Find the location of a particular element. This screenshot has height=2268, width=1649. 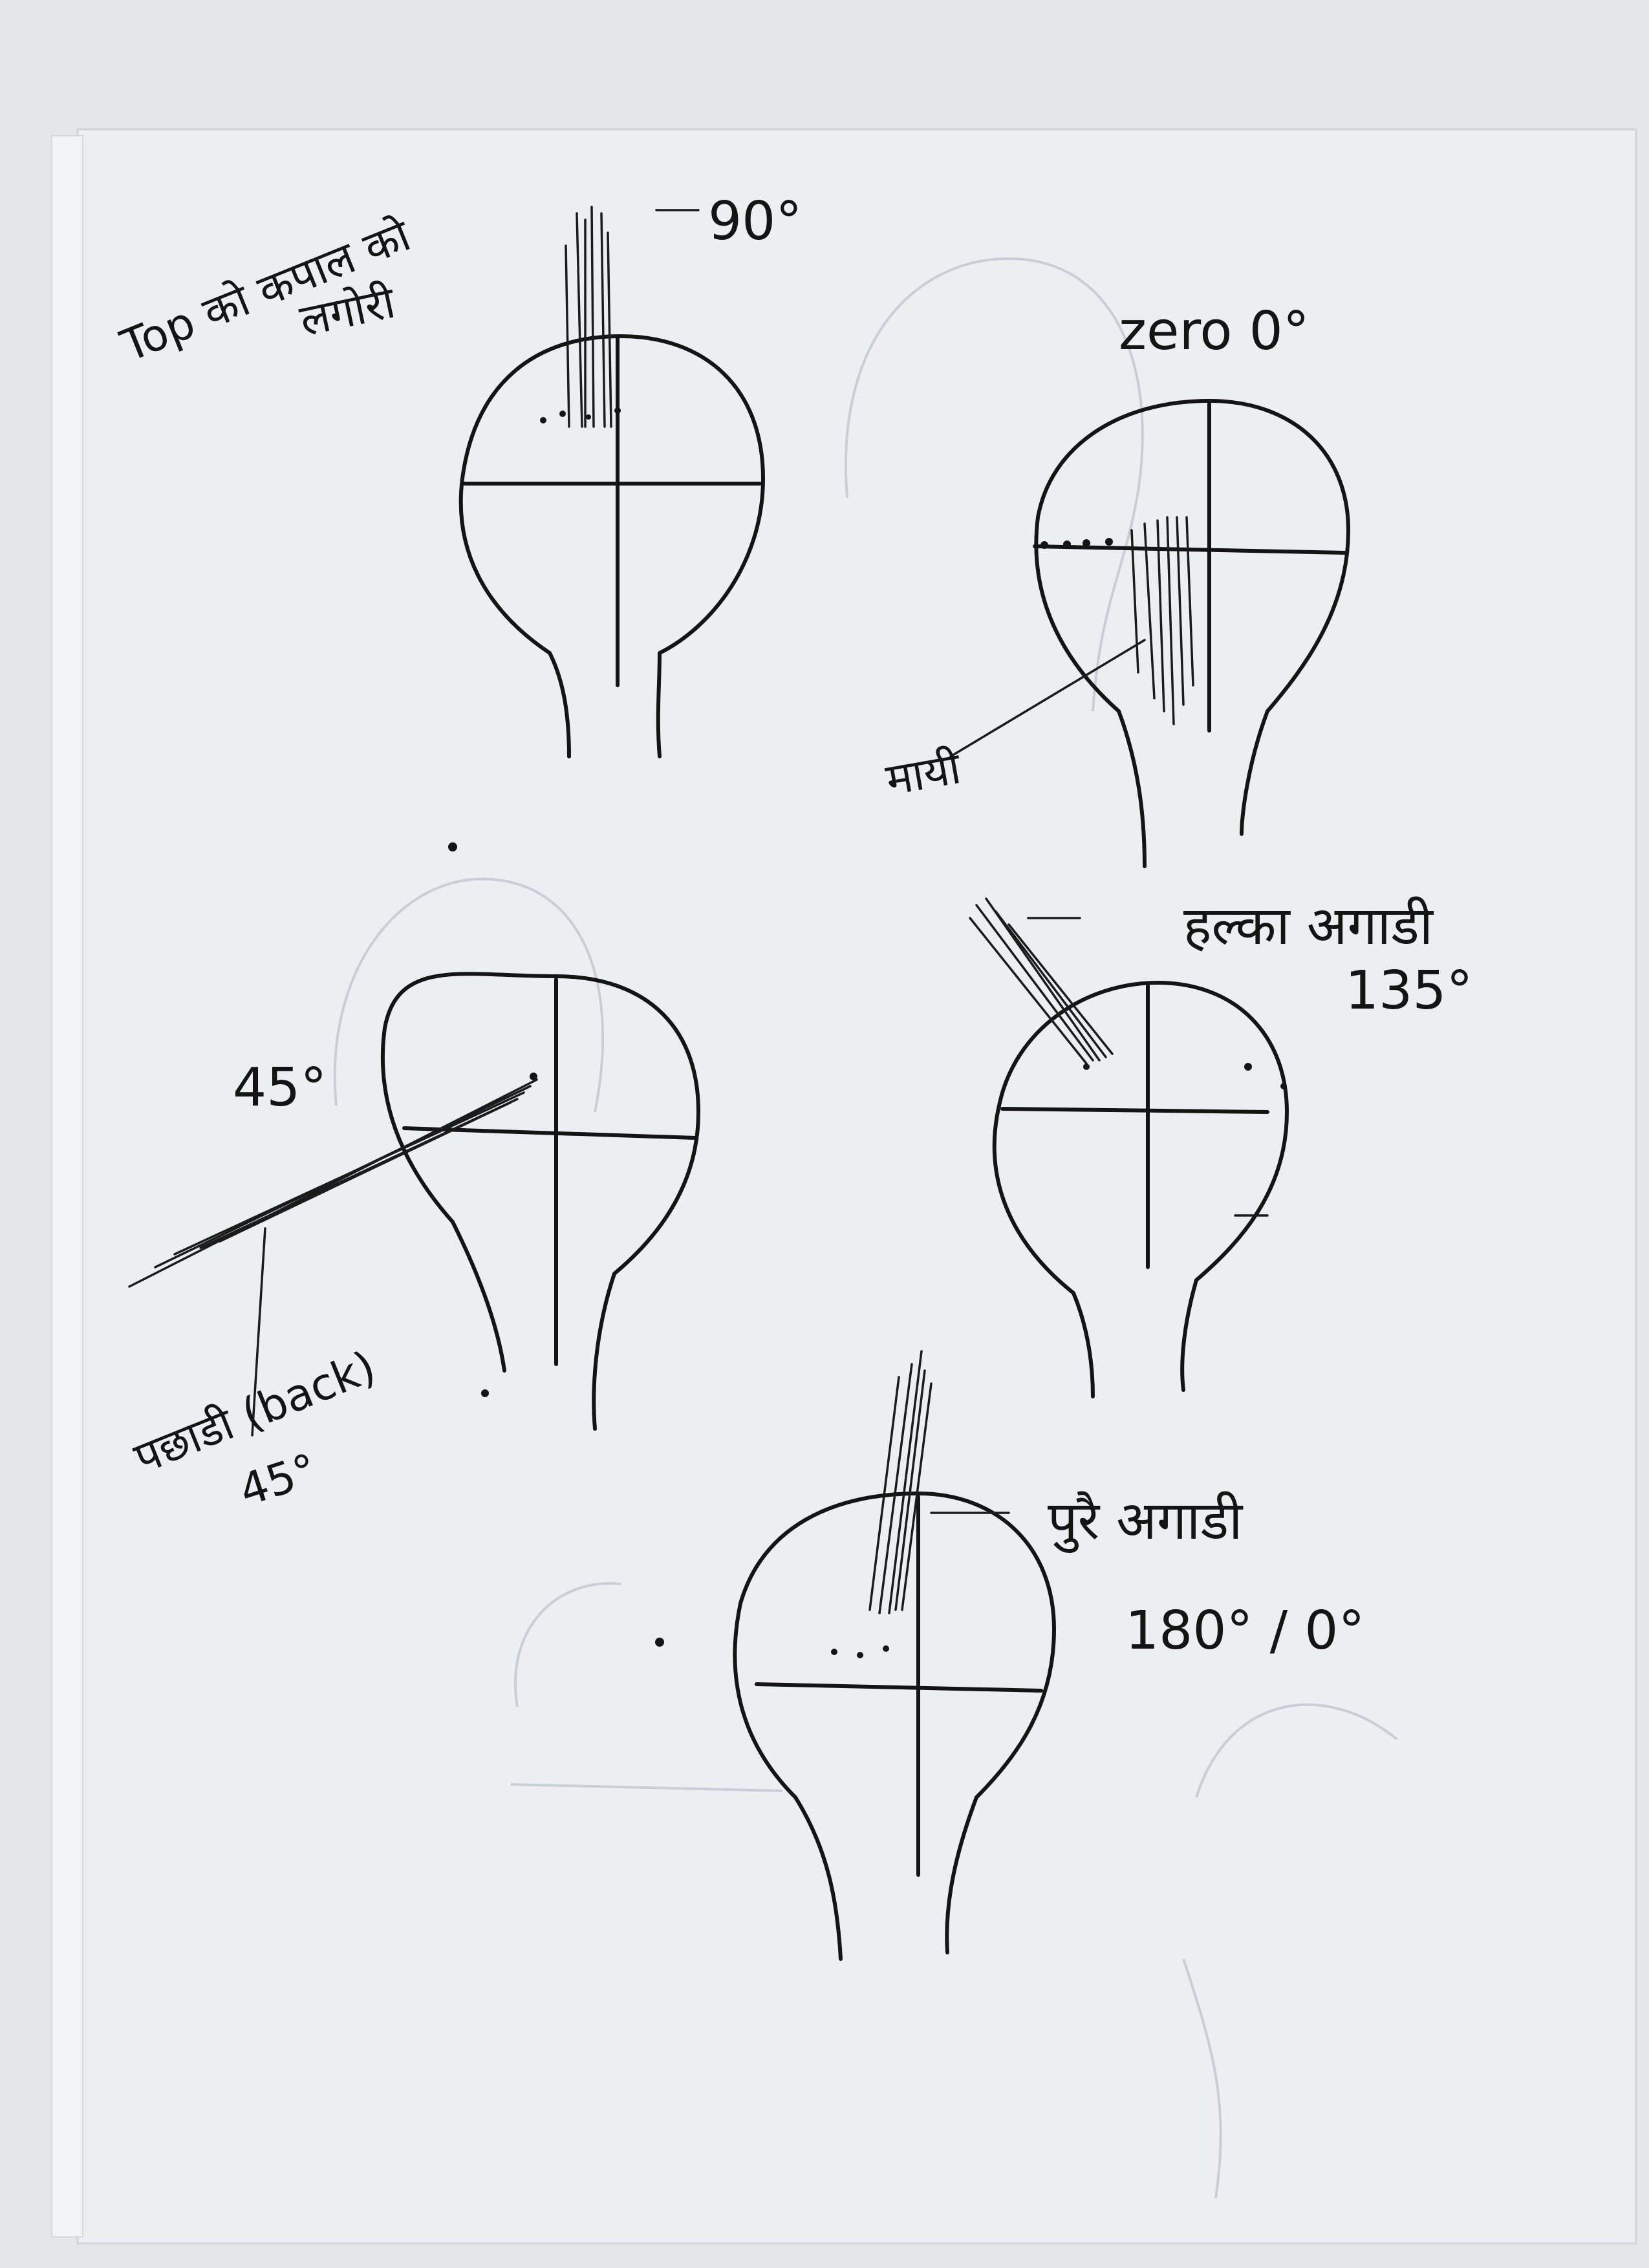

label-45-degrees: 45° is located at coordinates (280, 1087).